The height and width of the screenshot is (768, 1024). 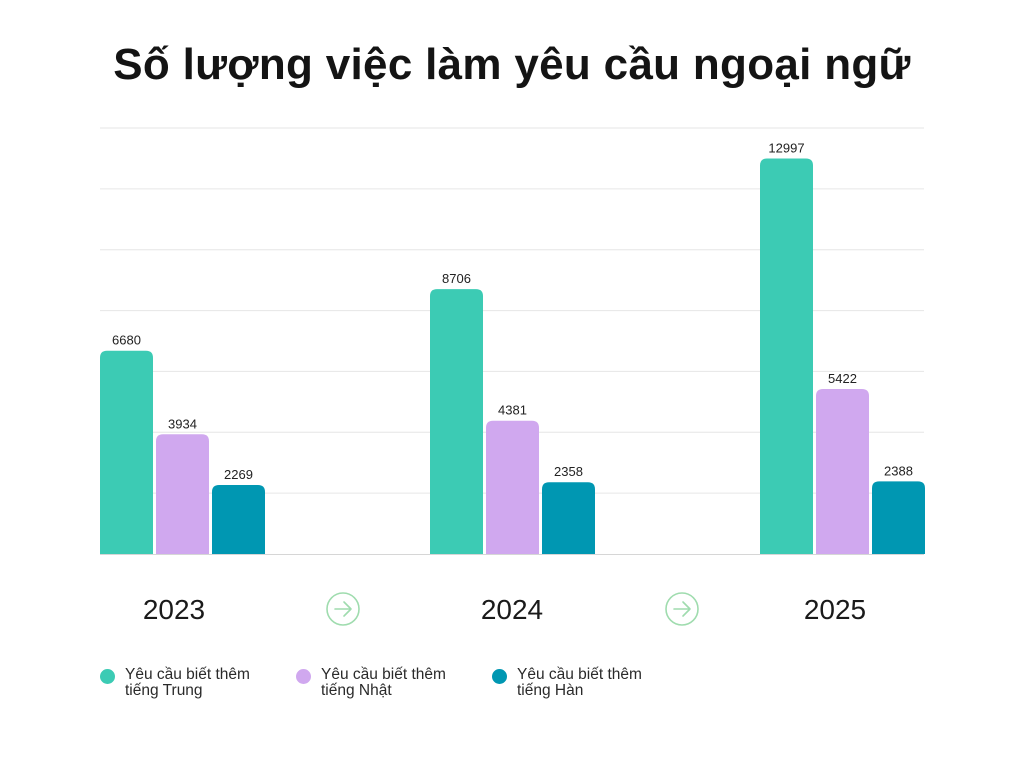 I want to click on legend-label-han: Yêu cầu biết thêm tiếng Hàn, so click(x=579, y=682).